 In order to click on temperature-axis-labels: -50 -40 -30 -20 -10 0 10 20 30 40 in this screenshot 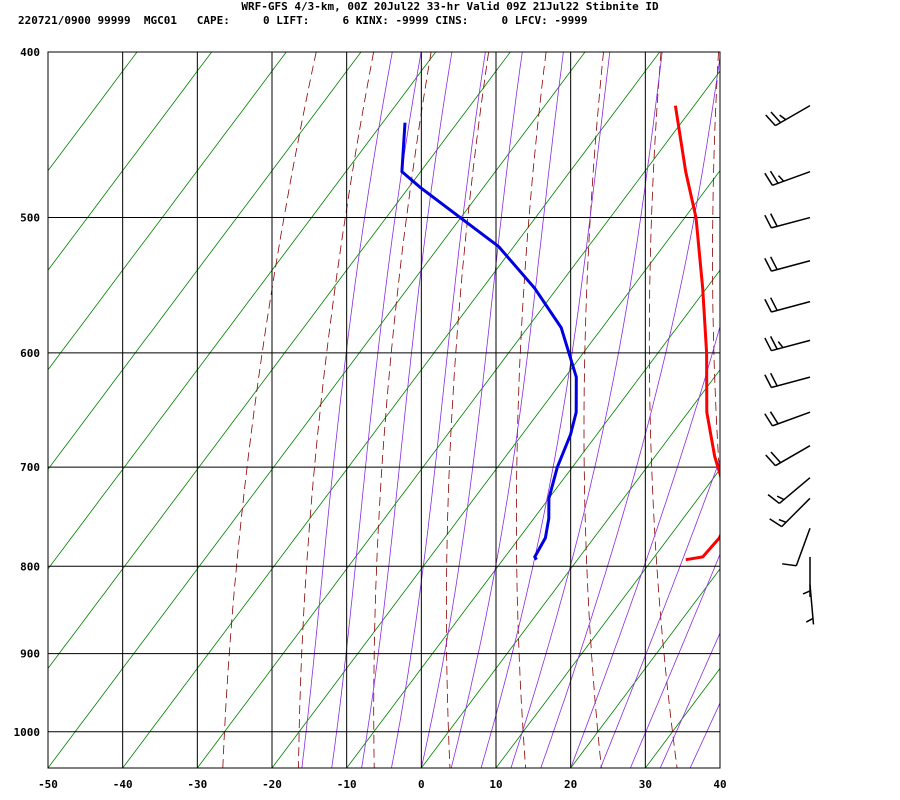, I will do `click(382, 784)`.